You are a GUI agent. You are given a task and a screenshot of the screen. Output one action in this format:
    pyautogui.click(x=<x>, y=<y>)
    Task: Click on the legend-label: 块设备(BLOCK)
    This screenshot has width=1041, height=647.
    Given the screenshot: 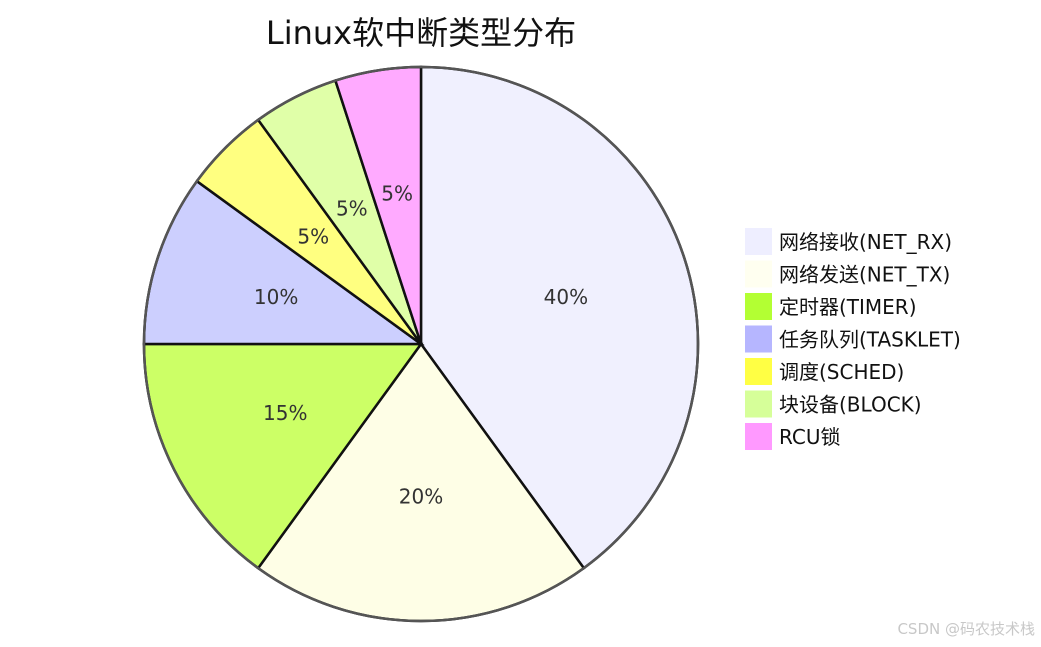 What is the action you would take?
    pyautogui.click(x=850, y=405)
    